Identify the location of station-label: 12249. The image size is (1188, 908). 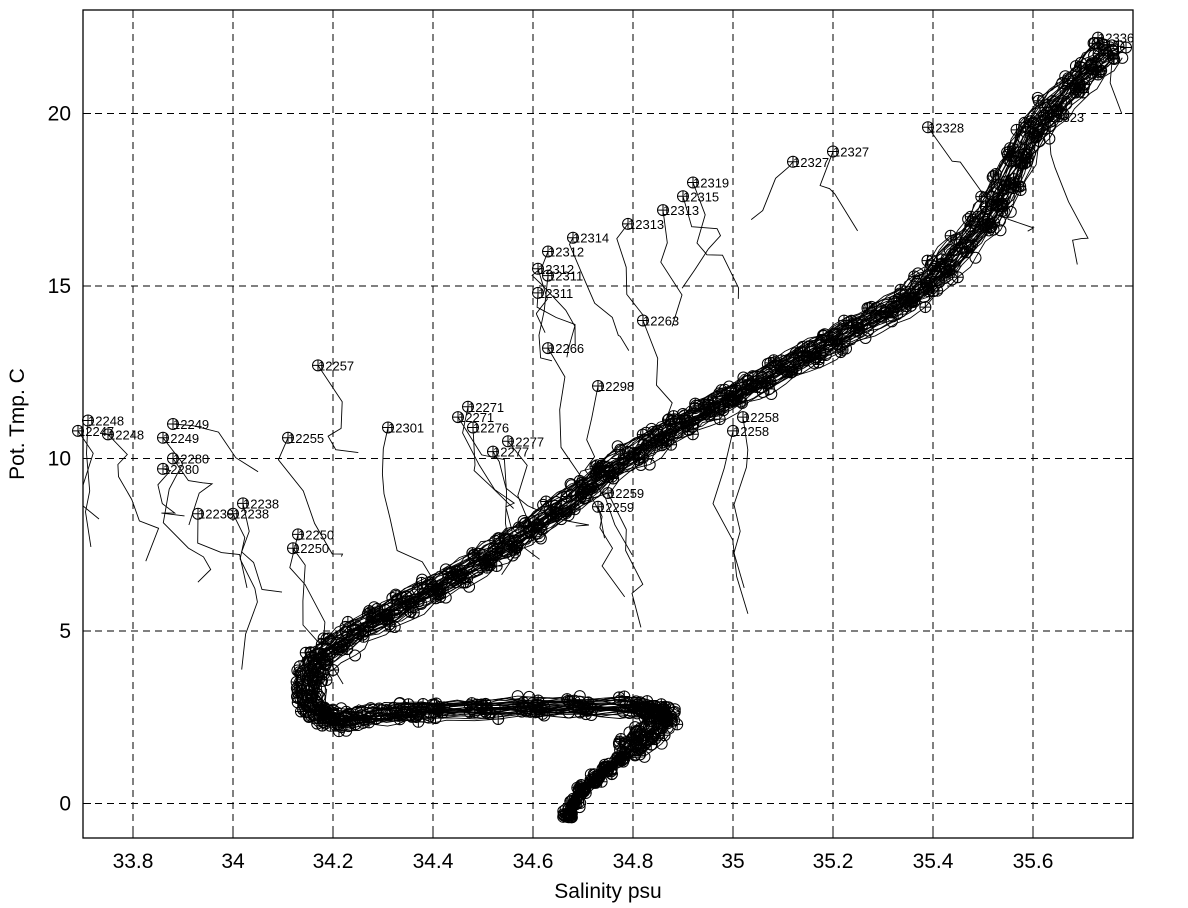
(181, 438).